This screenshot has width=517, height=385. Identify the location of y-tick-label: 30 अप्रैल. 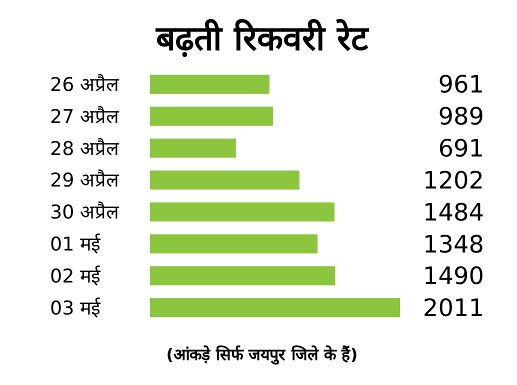
(85, 212).